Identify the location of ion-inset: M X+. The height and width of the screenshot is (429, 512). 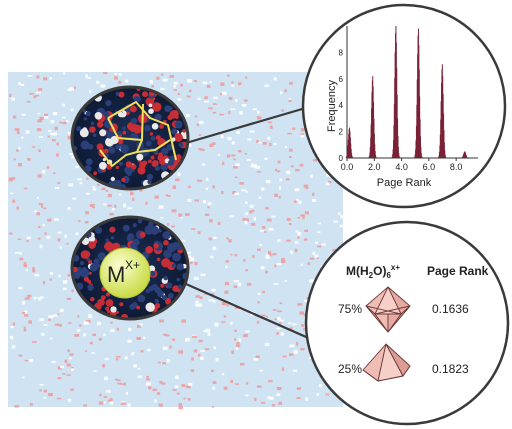
(130, 268).